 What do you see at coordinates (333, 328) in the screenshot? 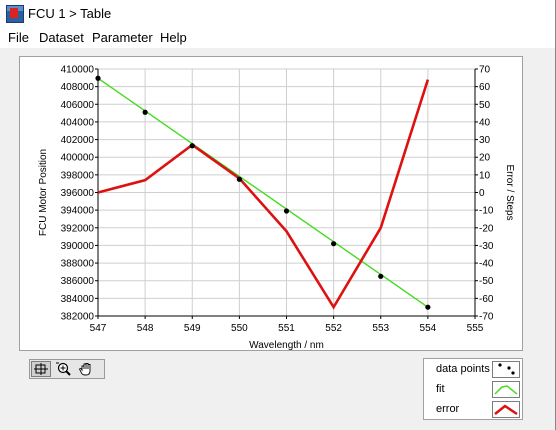
I see `x-tick-label: 552` at bounding box center [333, 328].